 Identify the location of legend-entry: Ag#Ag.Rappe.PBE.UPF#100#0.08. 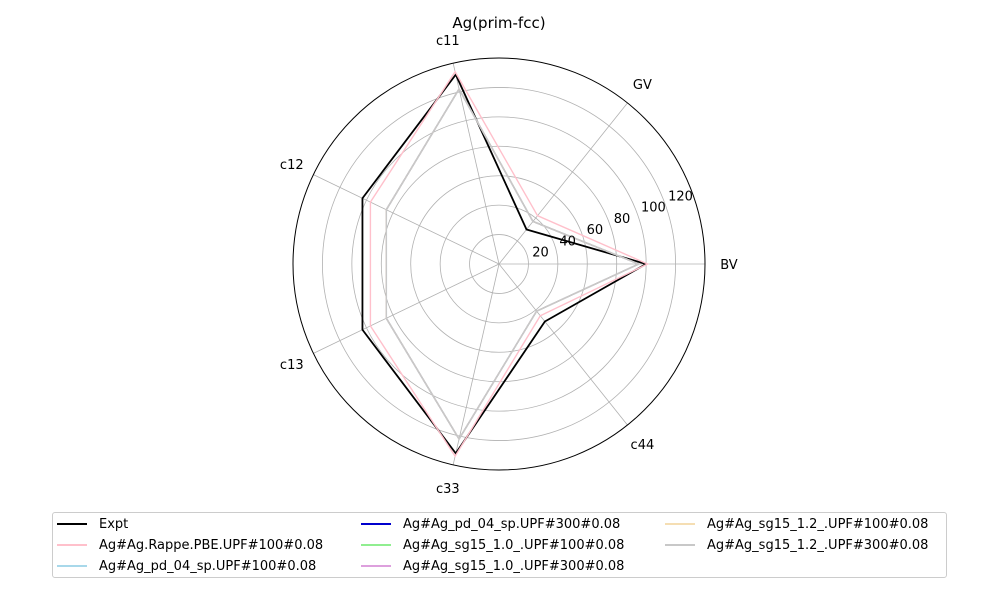
(190, 545).